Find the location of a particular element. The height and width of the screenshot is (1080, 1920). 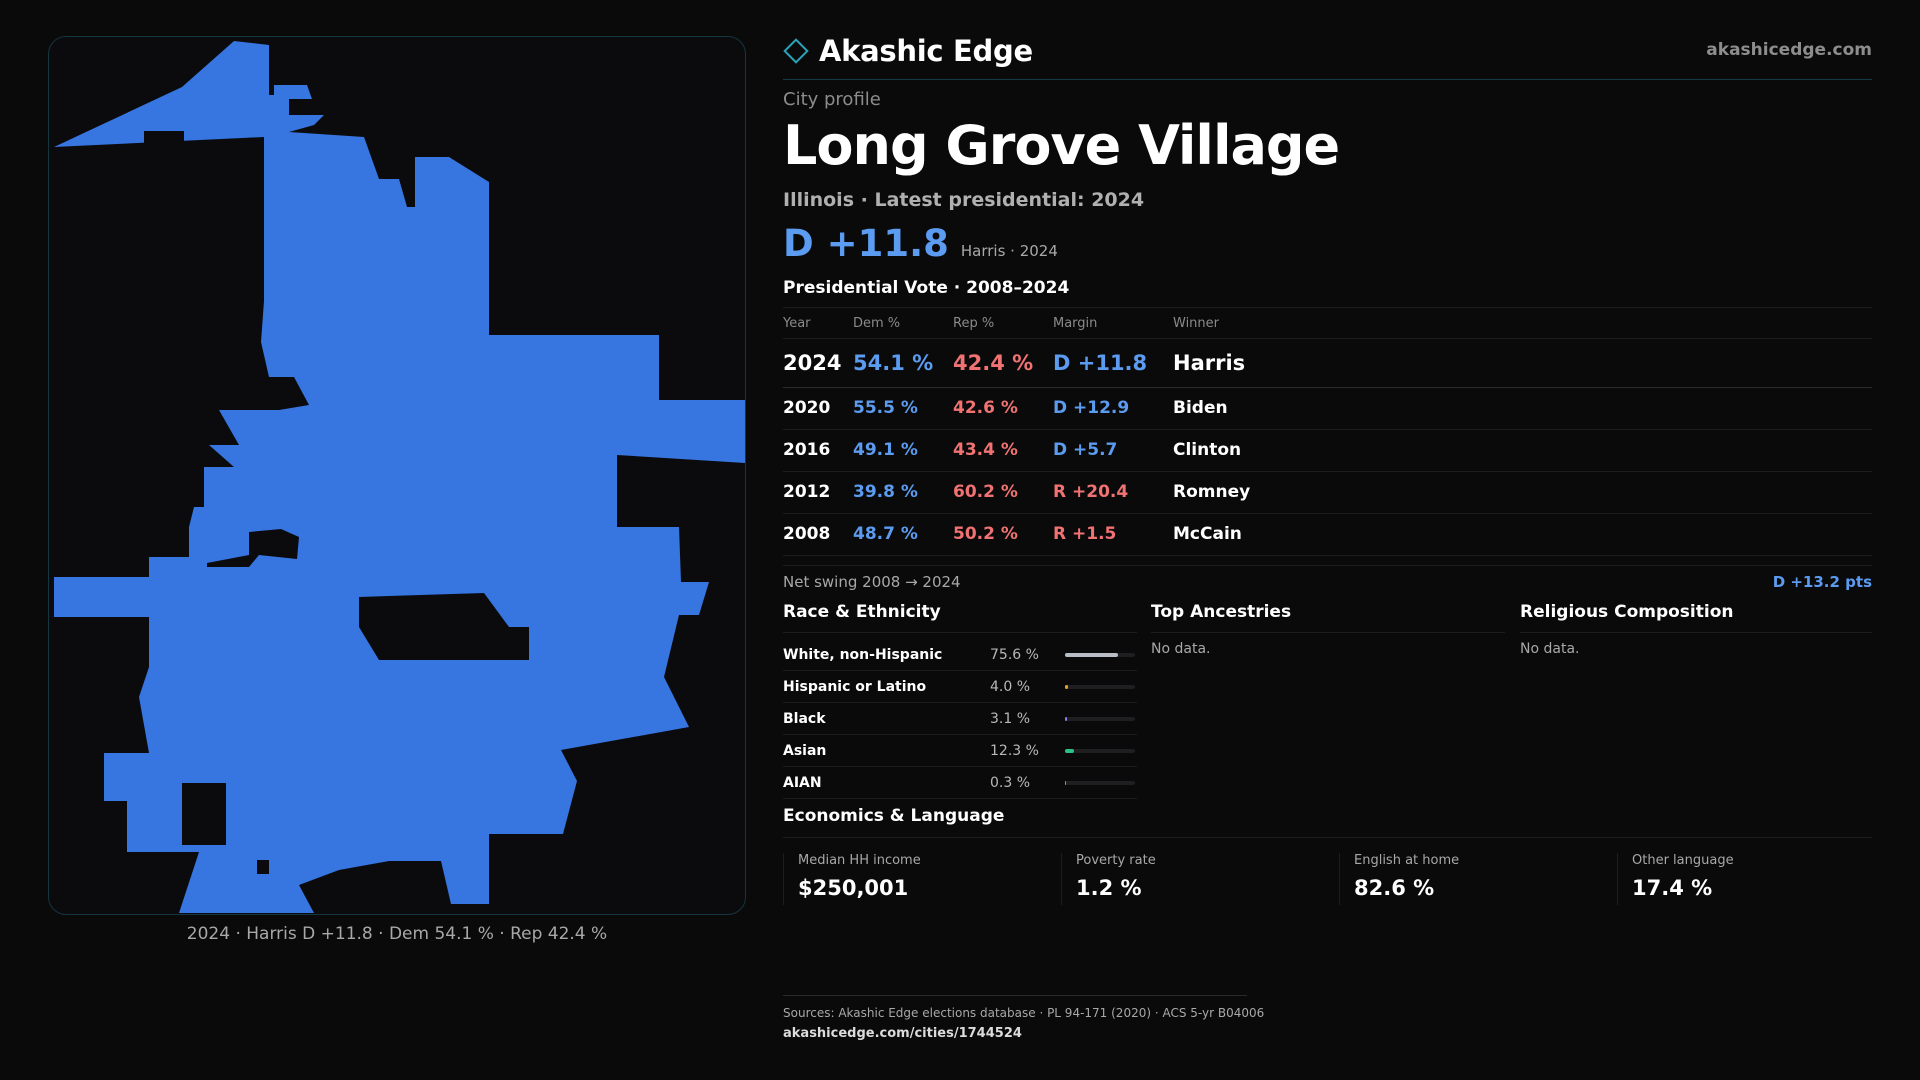

ancestries-section-title: Top Ancestries is located at coordinates (1328, 617).